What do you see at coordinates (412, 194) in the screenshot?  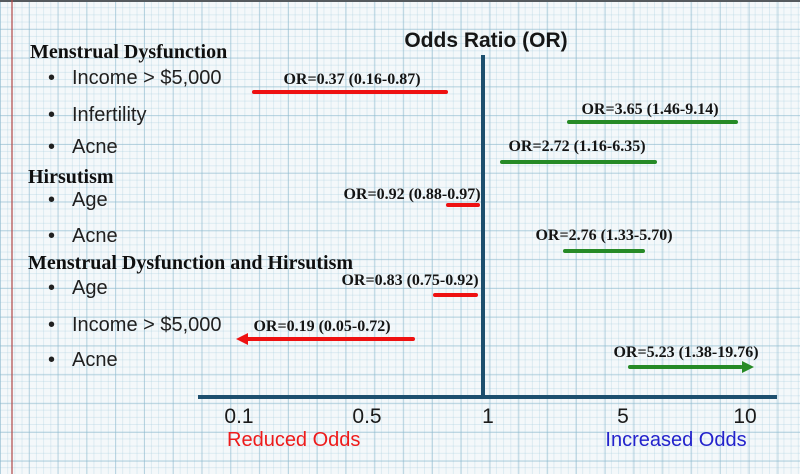 I see `or-row-label: OR=0.92 (0.88-0.97)` at bounding box center [412, 194].